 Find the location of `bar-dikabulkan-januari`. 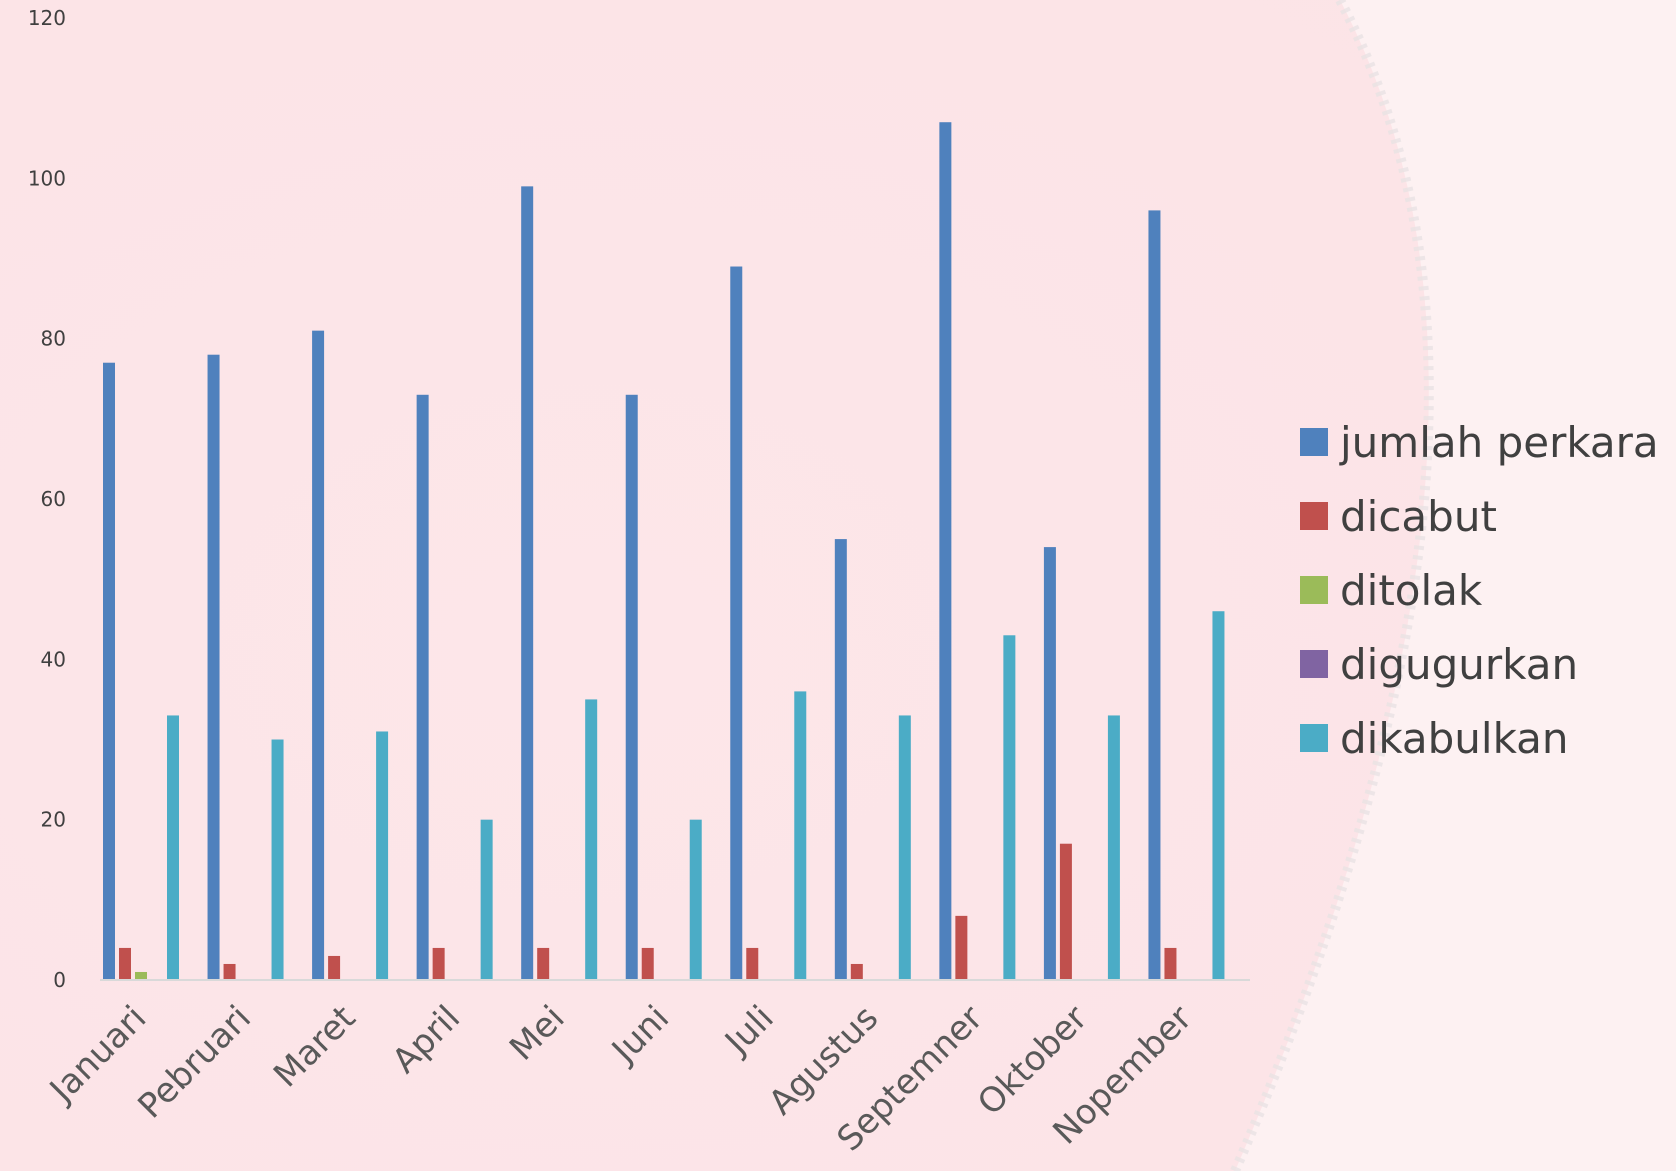

bar-dikabulkan-januari is located at coordinates (173, 847).